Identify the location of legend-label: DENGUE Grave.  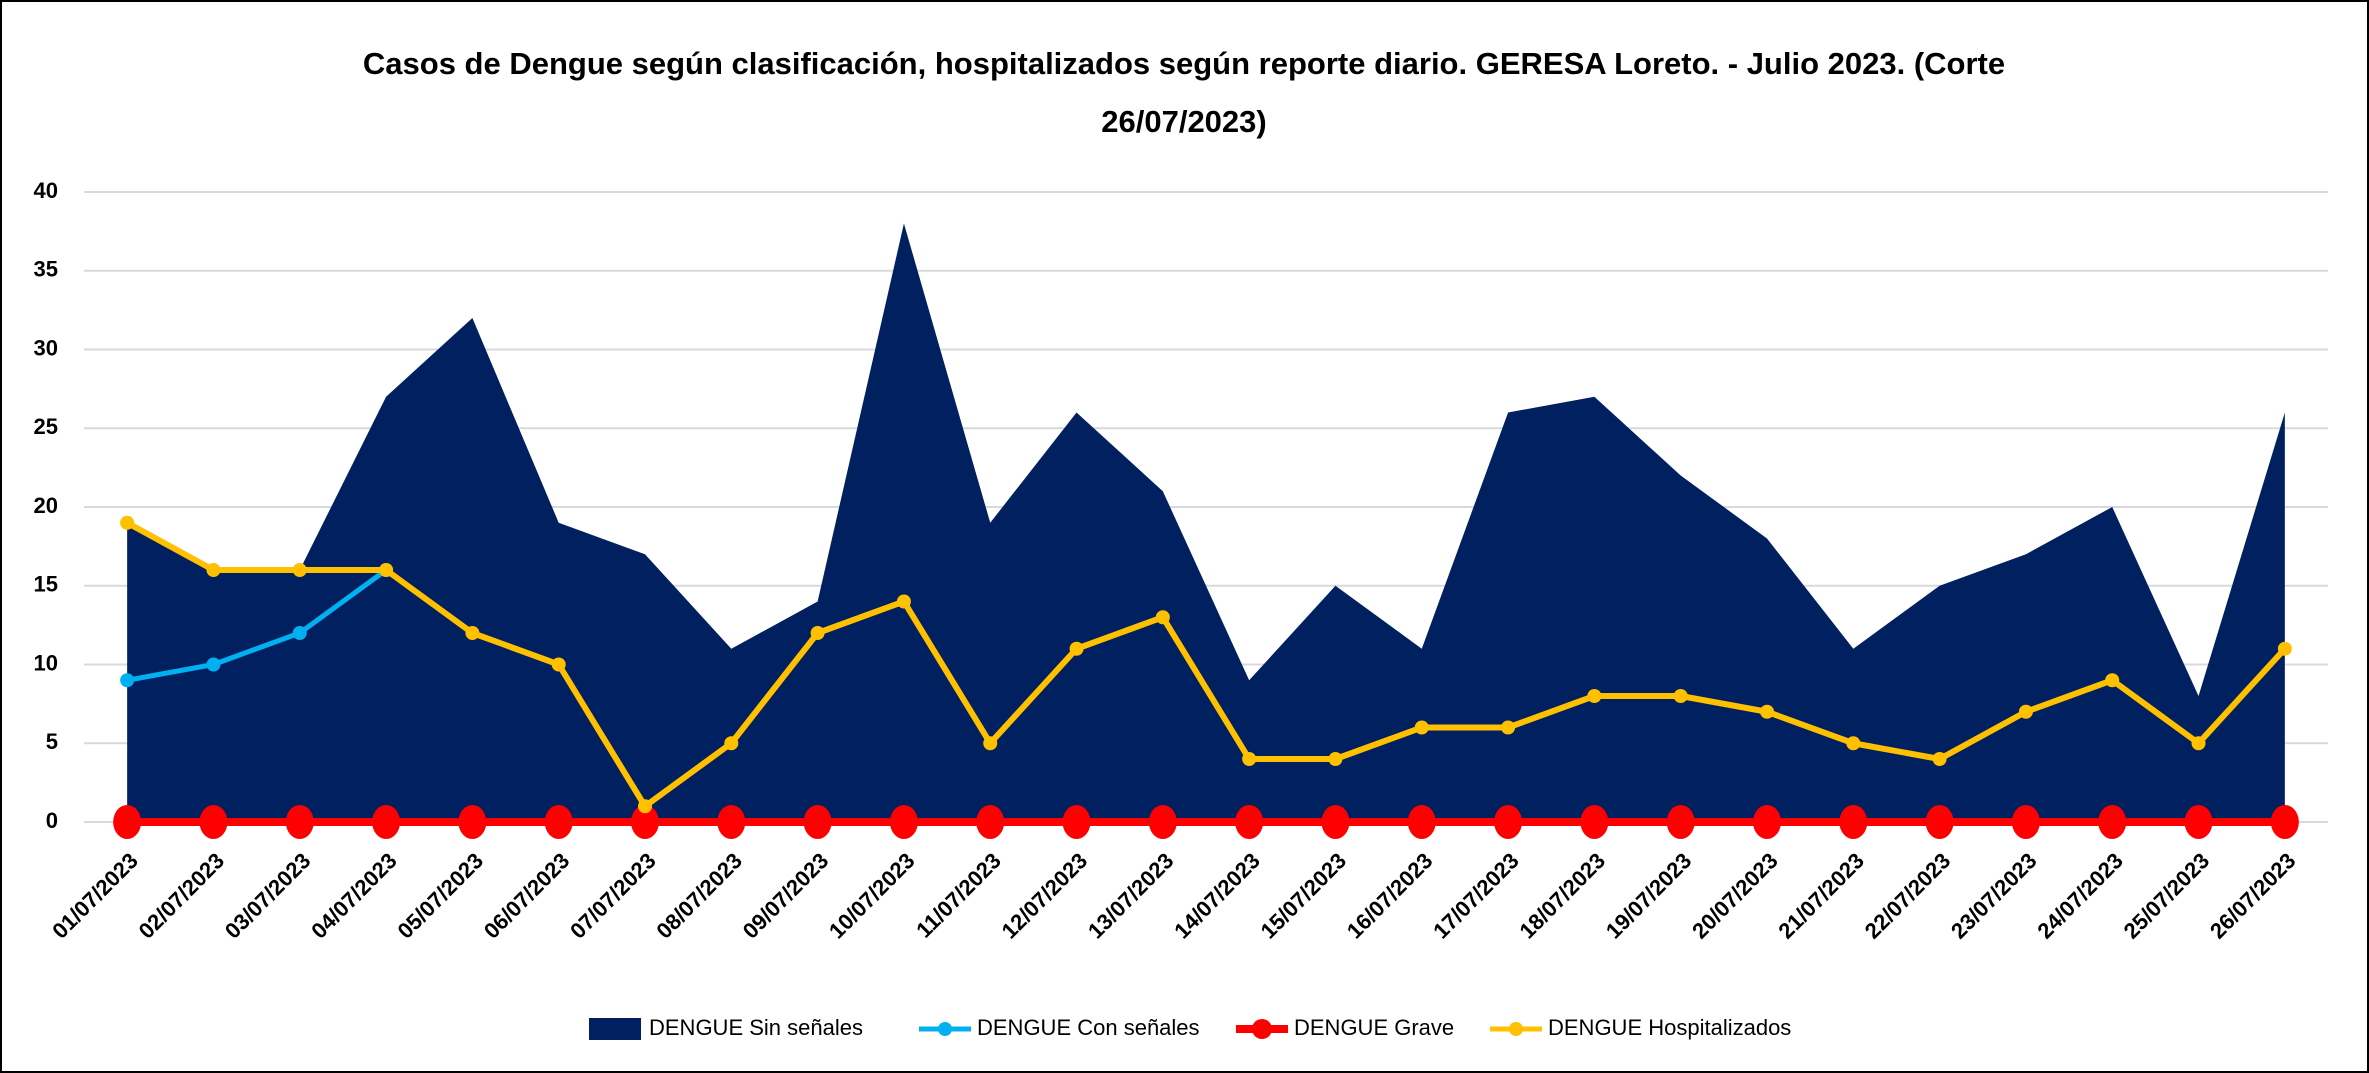
(1374, 1027).